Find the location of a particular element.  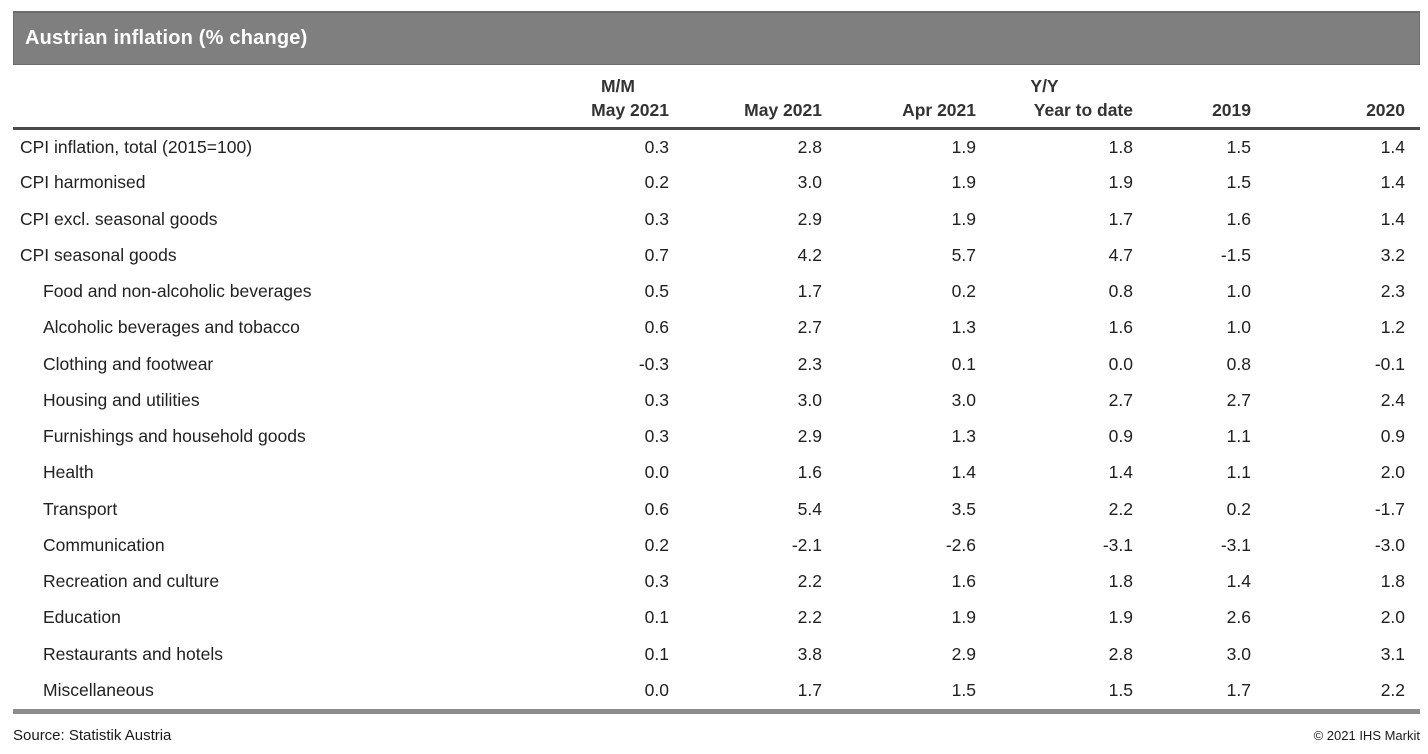

value-cell: 3.1 is located at coordinates (1393, 653).